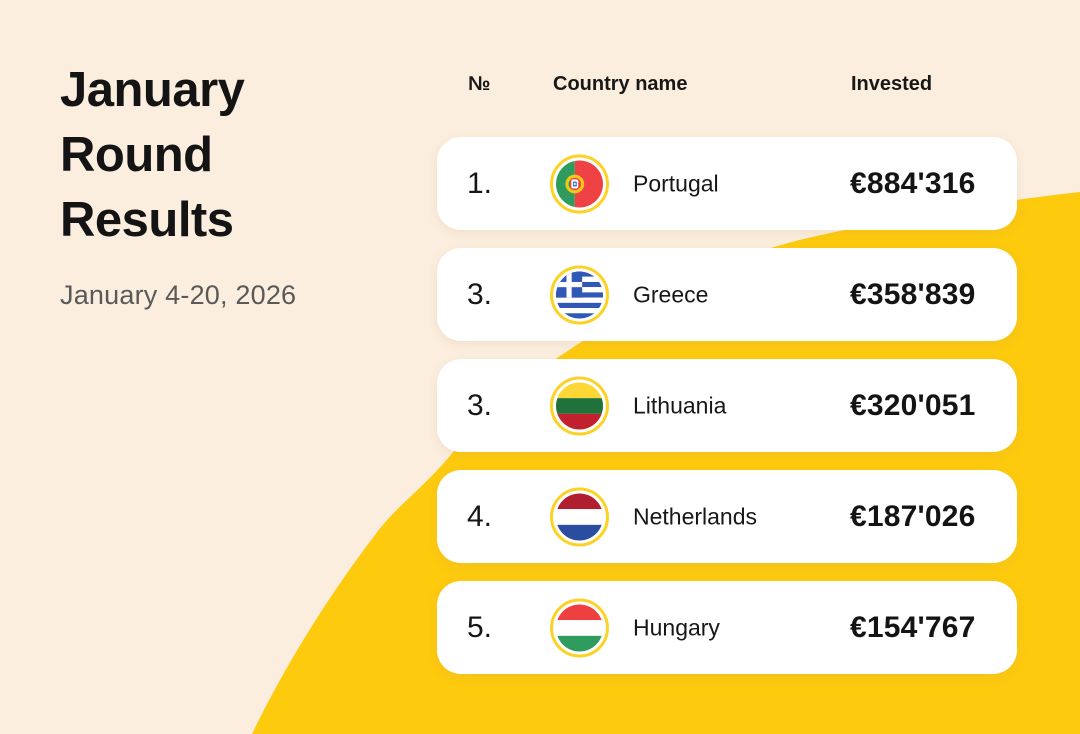 This screenshot has height=734, width=1080. What do you see at coordinates (676, 627) in the screenshot?
I see `country-name: Hungary` at bounding box center [676, 627].